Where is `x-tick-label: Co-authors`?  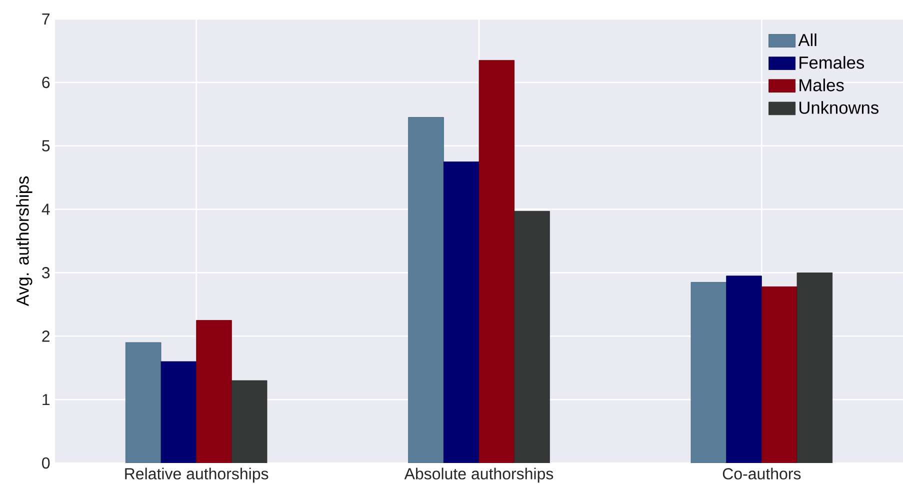
x-tick-label: Co-authors is located at coordinates (761, 474).